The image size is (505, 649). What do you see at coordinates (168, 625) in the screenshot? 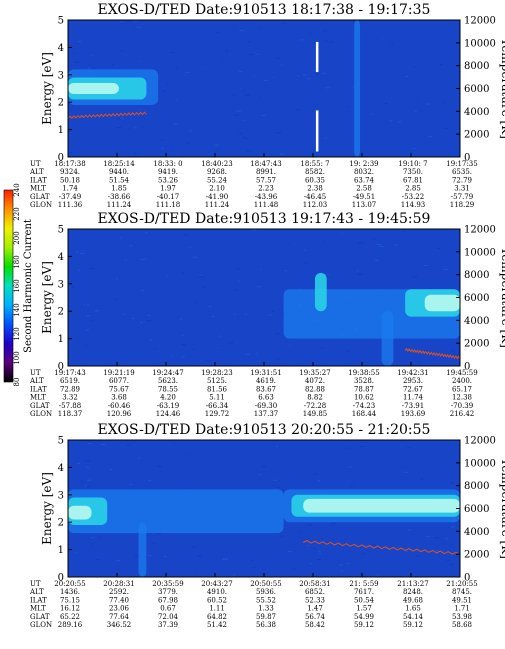
I see `table-cell: 37.39` at bounding box center [168, 625].